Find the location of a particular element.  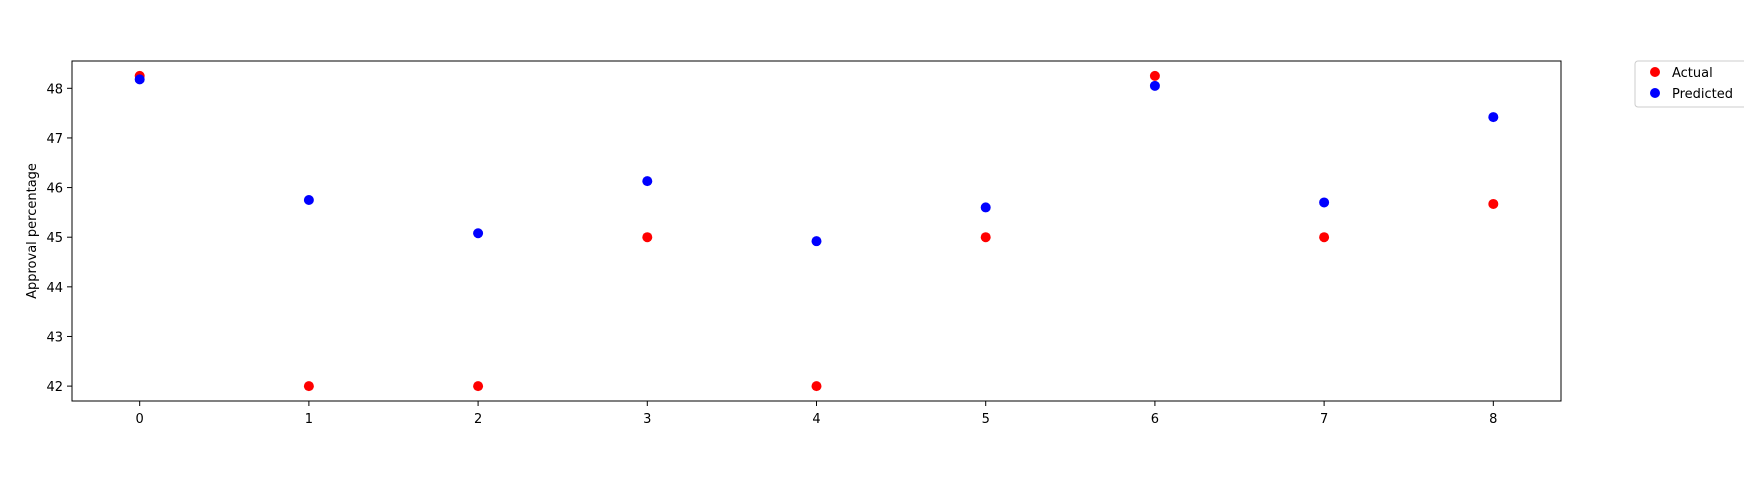

y-tick-label: 45 is located at coordinates (54, 238).